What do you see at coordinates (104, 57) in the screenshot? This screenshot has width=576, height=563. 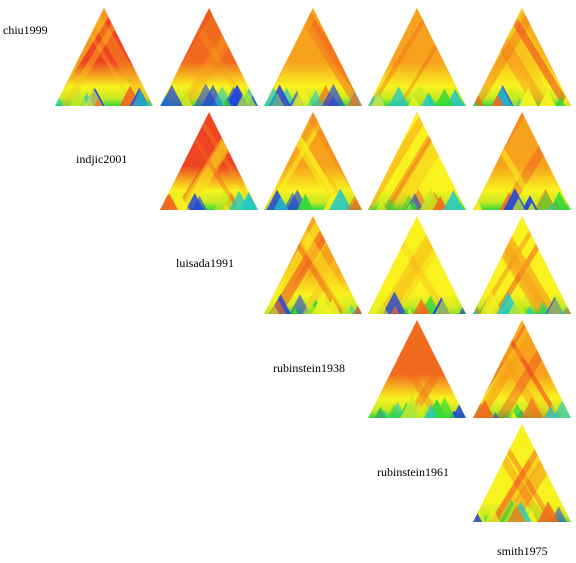 I see `keyscape-triangle-r0-c0` at bounding box center [104, 57].